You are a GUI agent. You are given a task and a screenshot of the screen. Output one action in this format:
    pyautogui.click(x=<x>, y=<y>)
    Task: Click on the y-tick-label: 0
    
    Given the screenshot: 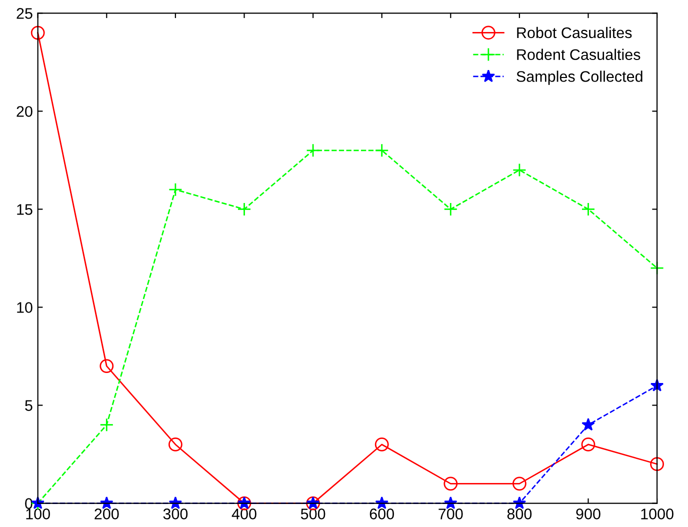 What is the action you would take?
    pyautogui.click(x=28, y=503)
    